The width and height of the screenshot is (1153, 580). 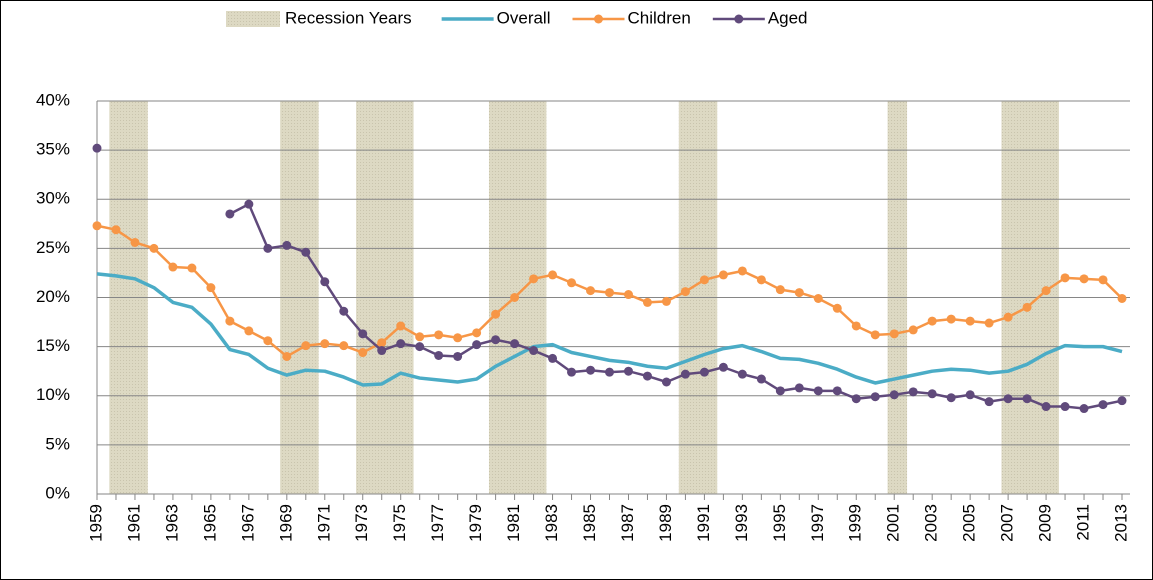 What do you see at coordinates (95, 523) in the screenshot?
I see `x-tick-label: 1959` at bounding box center [95, 523].